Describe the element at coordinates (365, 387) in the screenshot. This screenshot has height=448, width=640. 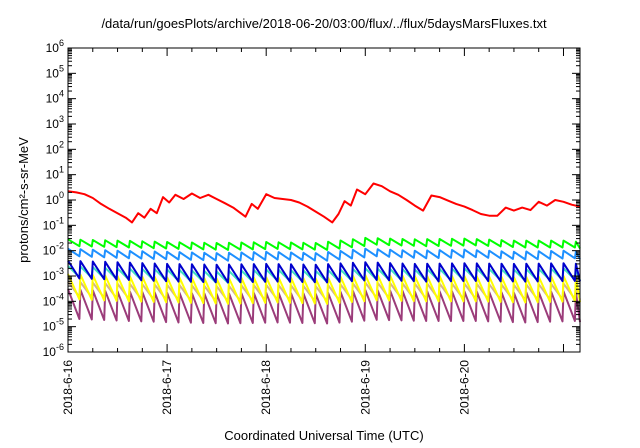
I see `x-tick-label: 2018-6-19` at that location.